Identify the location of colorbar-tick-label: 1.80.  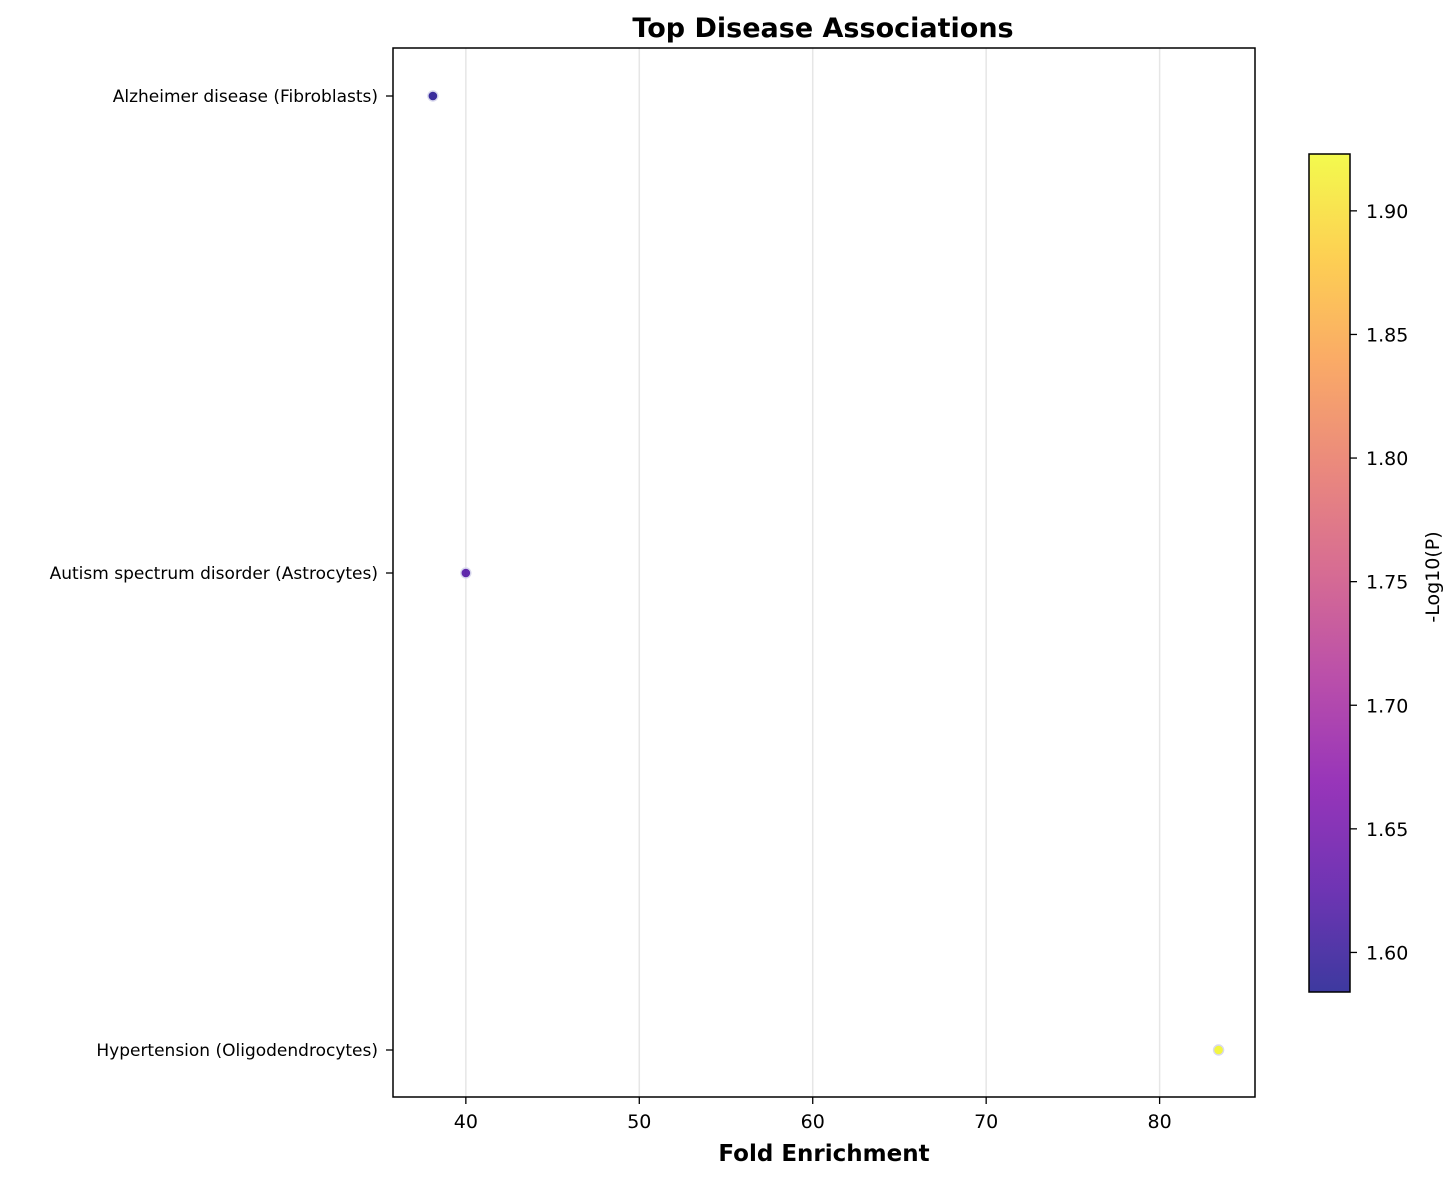
(1387, 459).